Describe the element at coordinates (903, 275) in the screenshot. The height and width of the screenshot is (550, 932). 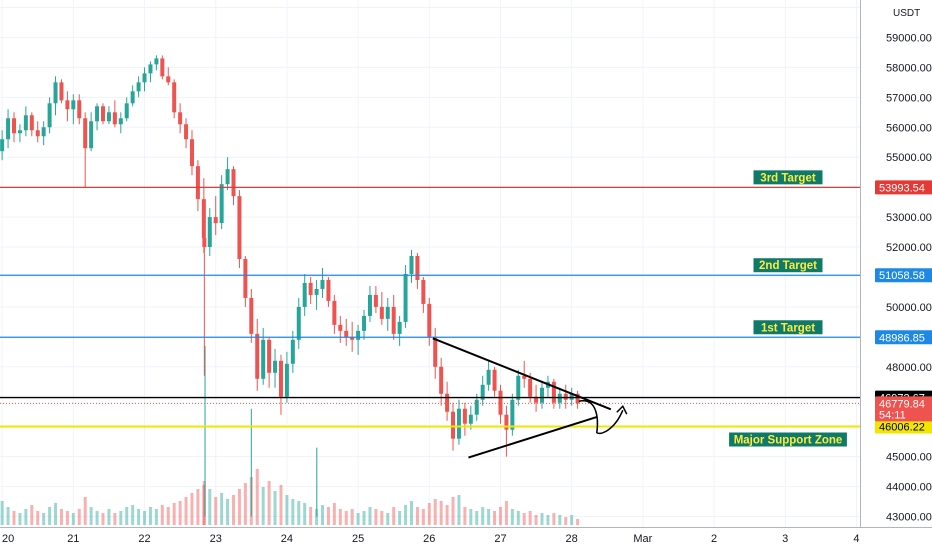
I see `level-price-badge: 51058.58` at that location.